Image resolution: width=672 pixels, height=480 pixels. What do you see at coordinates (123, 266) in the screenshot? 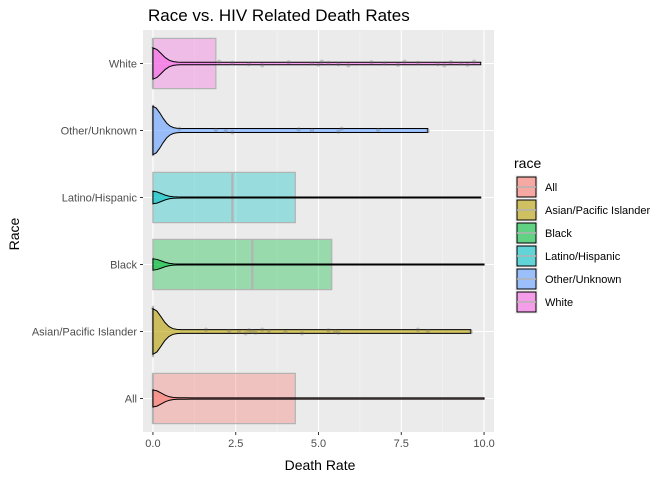
I see `y-tick-label: Black` at bounding box center [123, 266].